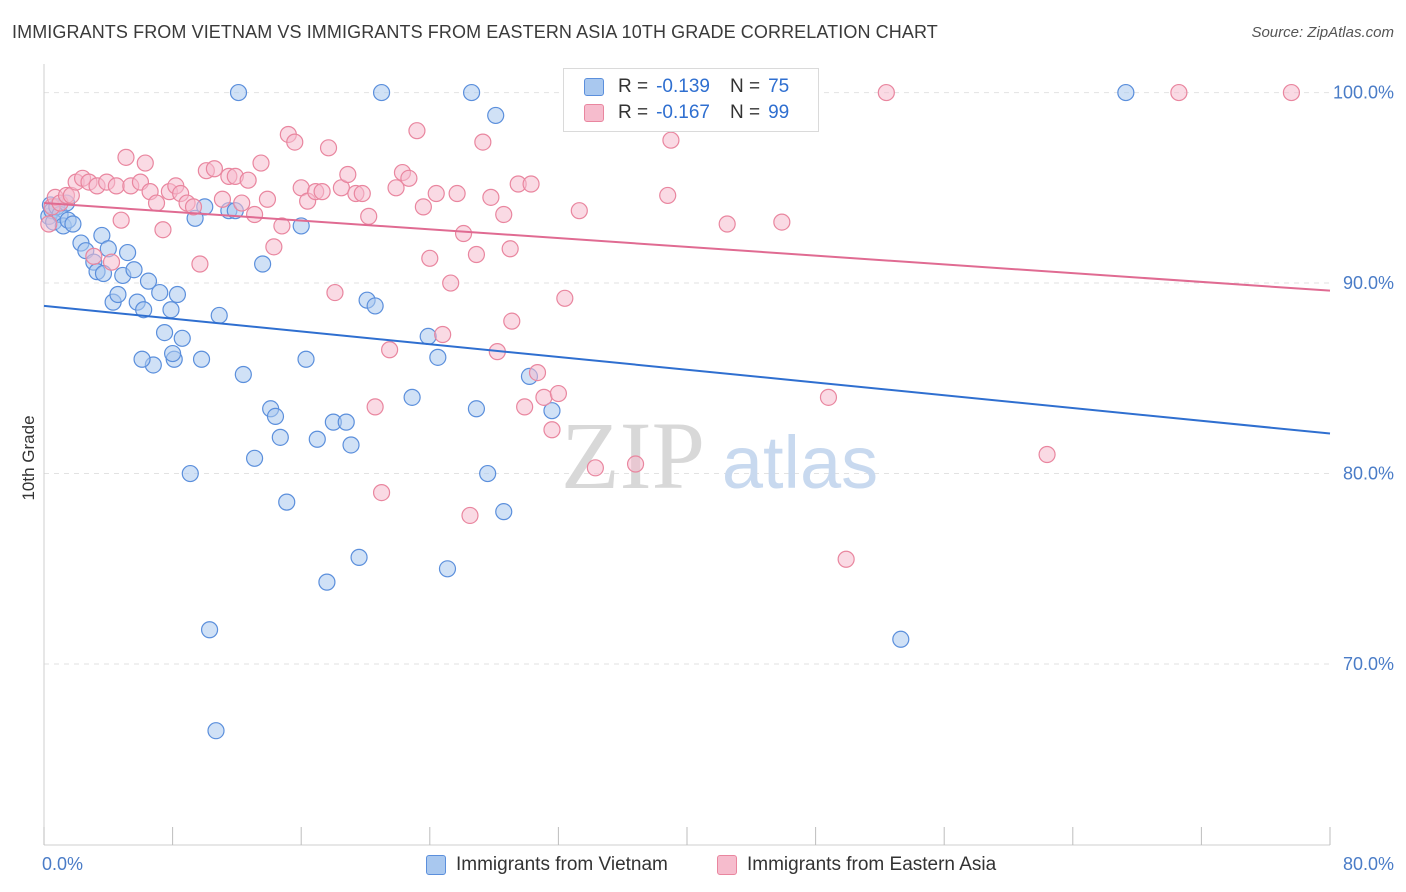 The image size is (1406, 892). I want to click on legend-n-value: 75, so click(779, 86).